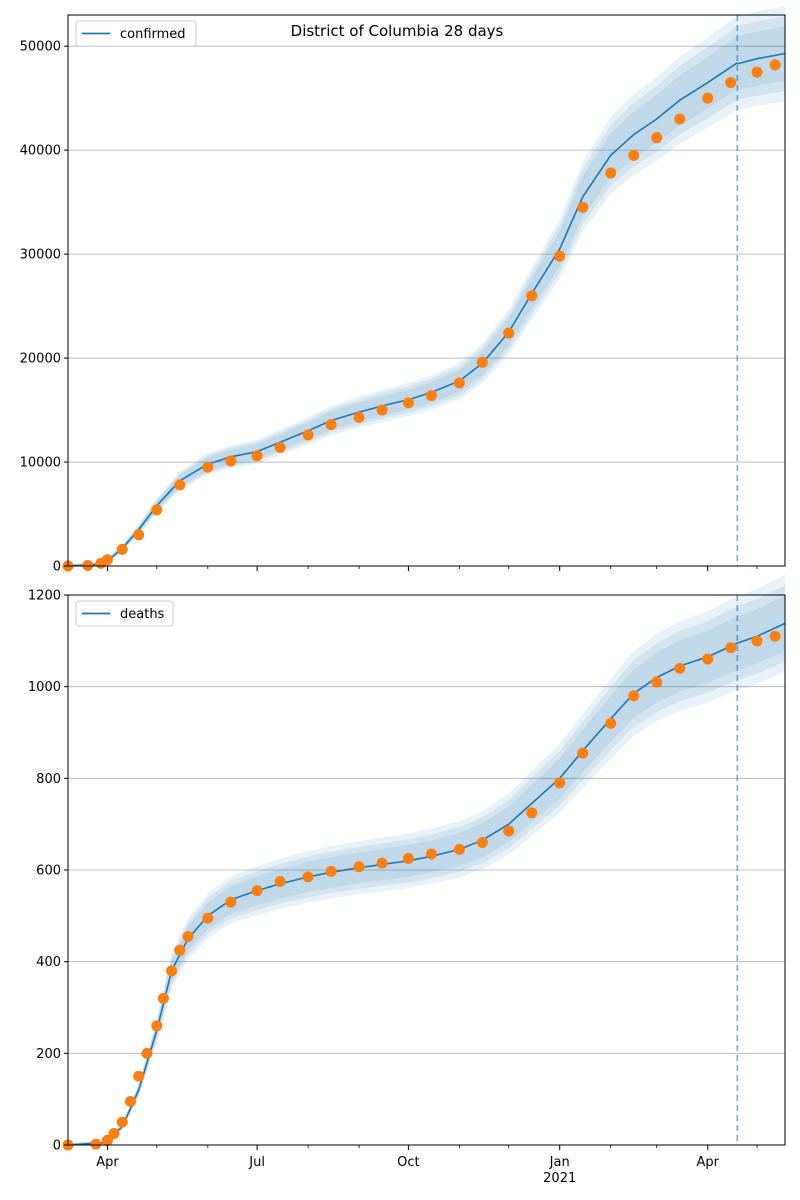 The image size is (800, 1200). I want to click on x-tick-label: Jul, so click(256, 1162).